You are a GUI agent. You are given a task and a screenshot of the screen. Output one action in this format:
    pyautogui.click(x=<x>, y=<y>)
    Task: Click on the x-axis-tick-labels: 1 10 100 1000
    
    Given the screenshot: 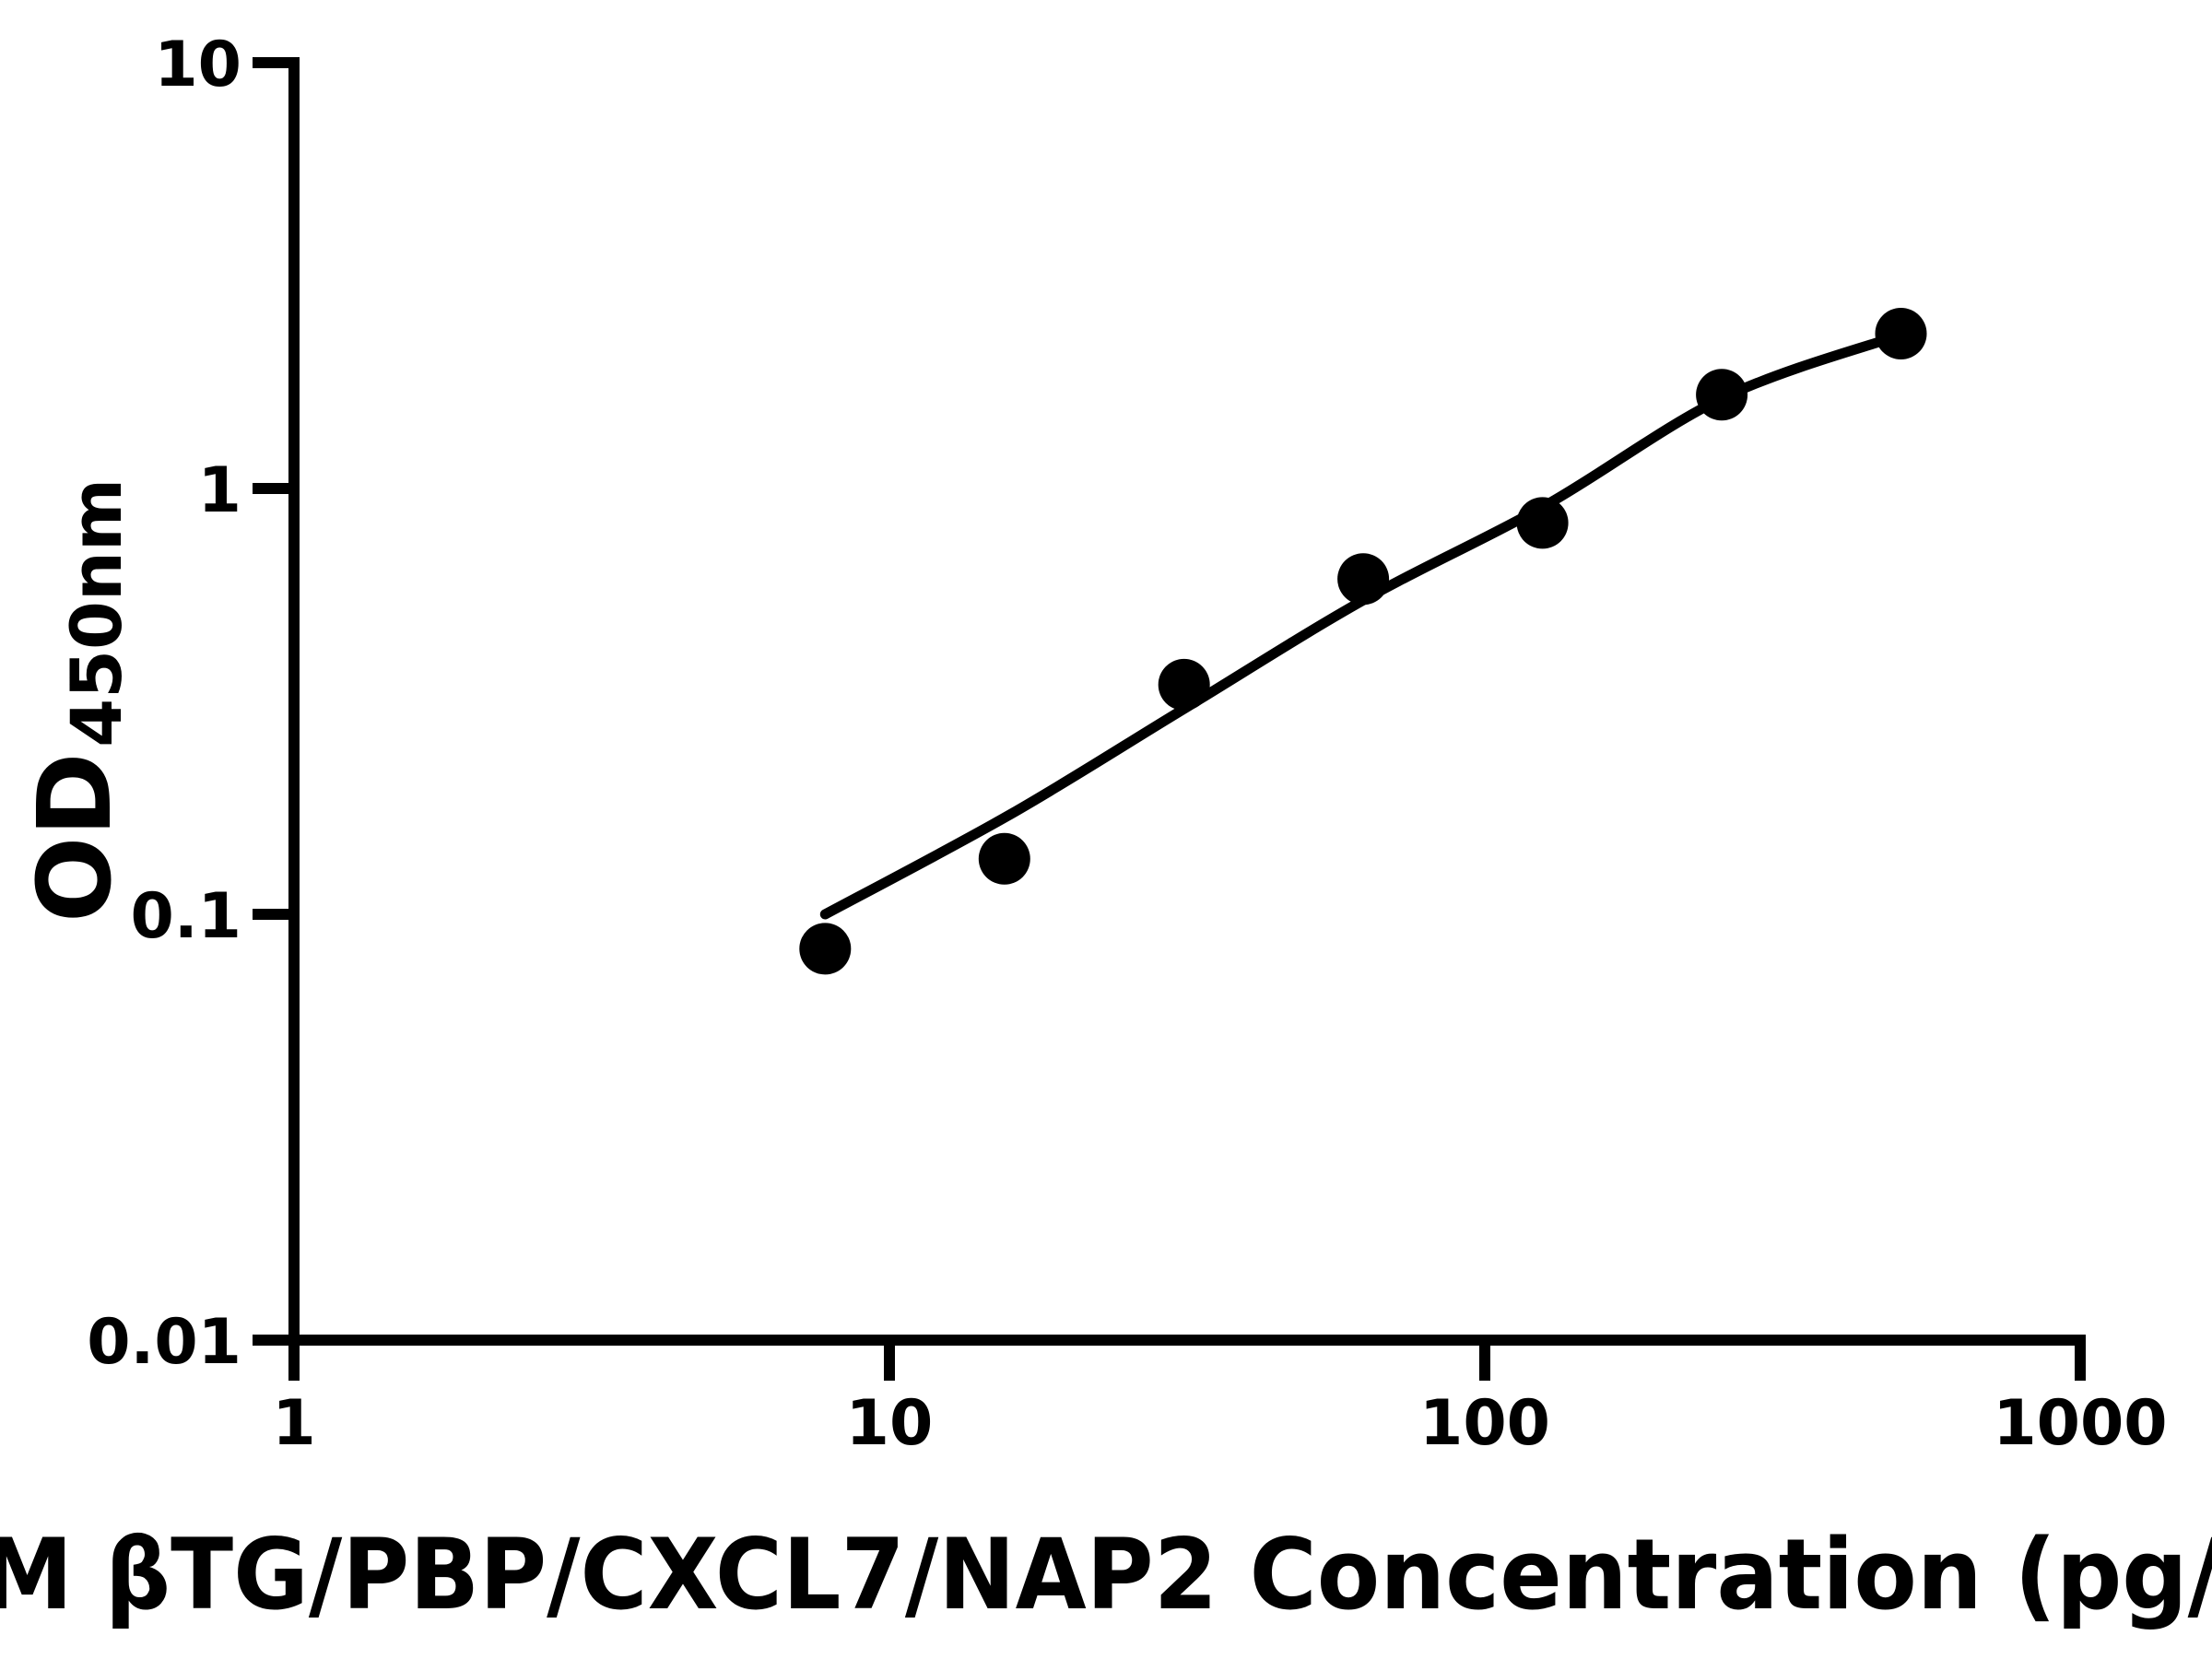 What is the action you would take?
    pyautogui.click(x=1219, y=1423)
    